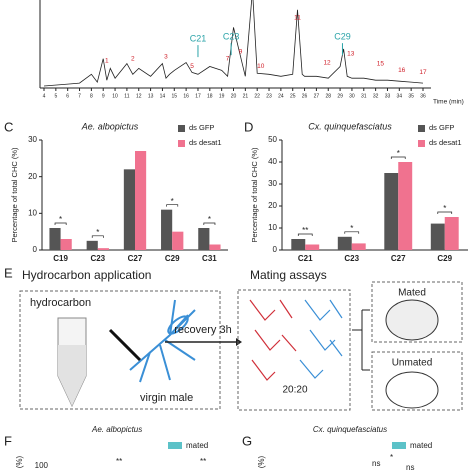 The width and height of the screenshot is (474, 474). What do you see at coordinates (402, 70) in the screenshot?
I see `peak-label: 16` at bounding box center [402, 70].